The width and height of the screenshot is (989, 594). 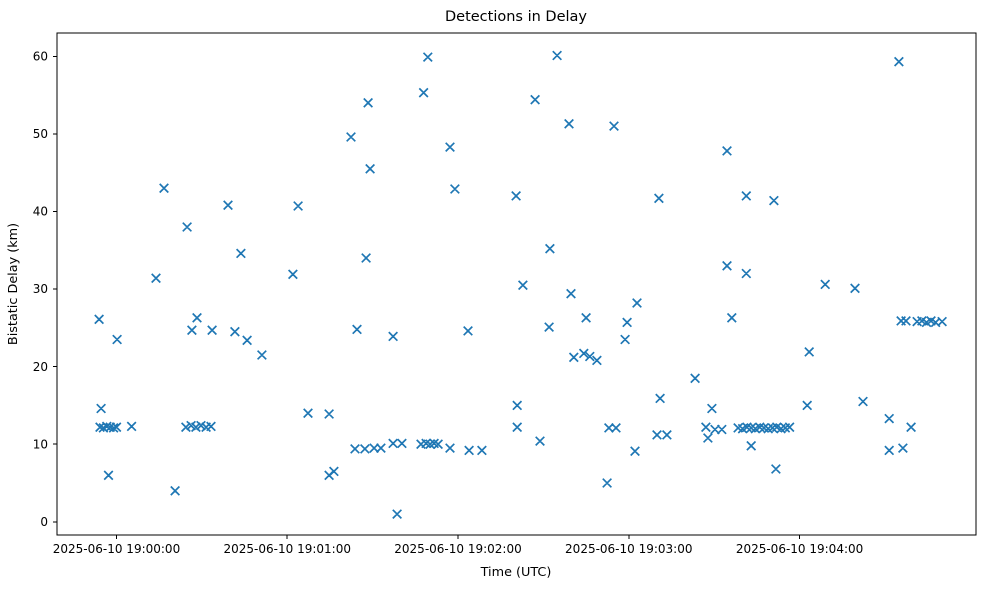 What do you see at coordinates (287, 549) in the screenshot?
I see `x-tick-label: 2025-06-10 19:01:00` at bounding box center [287, 549].